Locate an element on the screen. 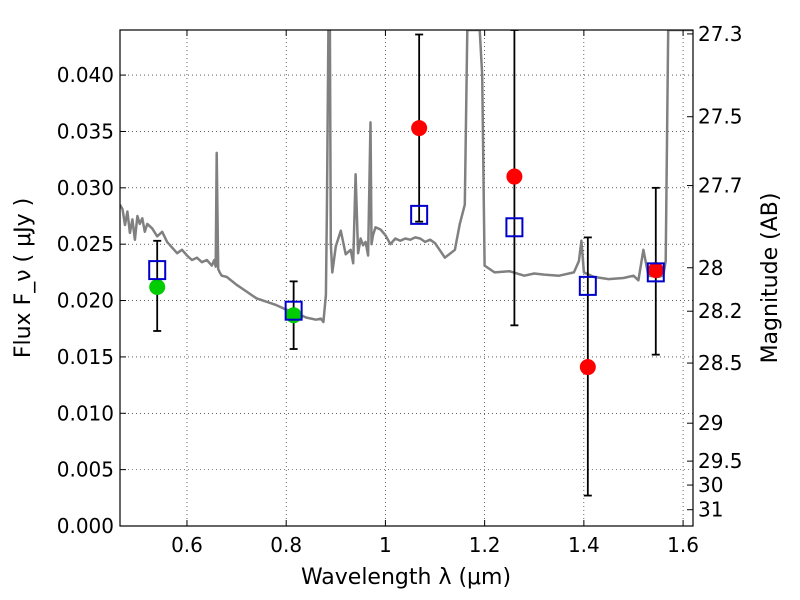  x-axis-label: Wavelength λ (μm) is located at coordinates (406, 577).